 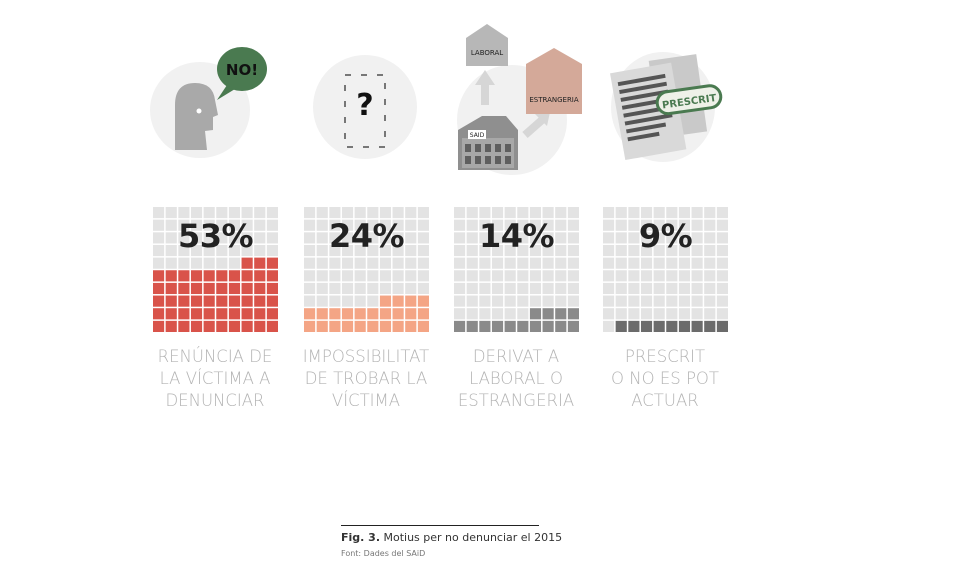 What do you see at coordinates (477, 135) in the screenshot?
I see `house-label-said: SAID` at bounding box center [477, 135].